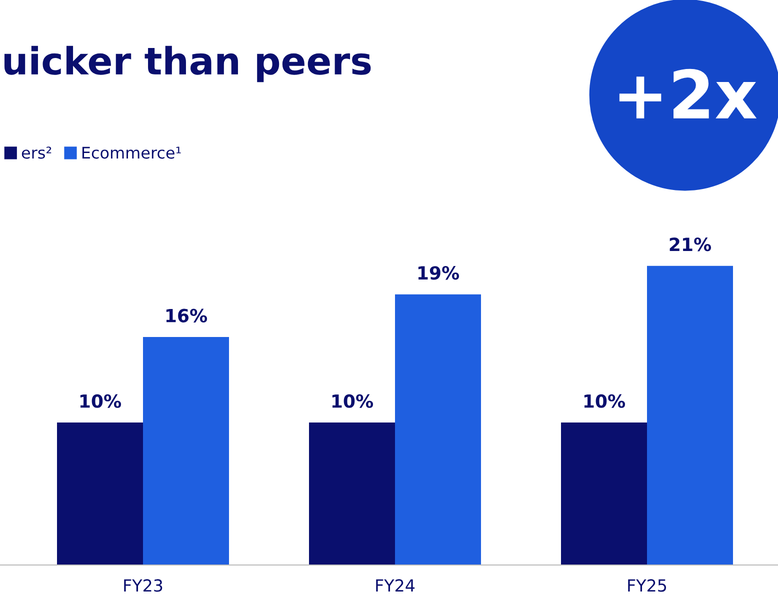 The height and width of the screenshot is (598, 778). What do you see at coordinates (187, 64) in the screenshot?
I see `chart-title: uicker than peers` at bounding box center [187, 64].